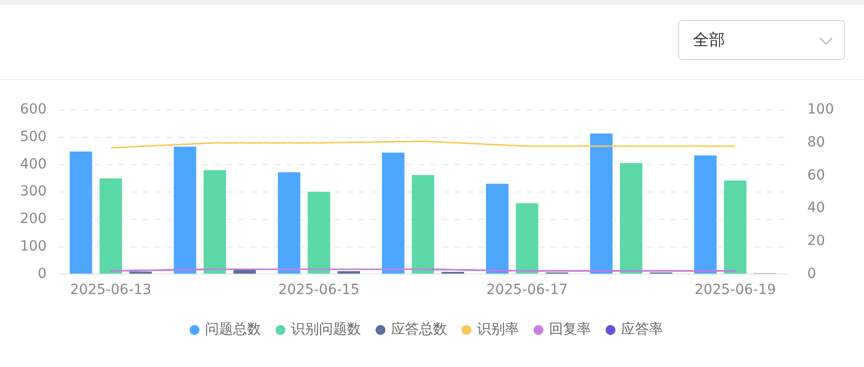 This screenshot has width=864, height=367. Describe the element at coordinates (816, 175) in the screenshot. I see `y2-tick-label: 60` at that location.